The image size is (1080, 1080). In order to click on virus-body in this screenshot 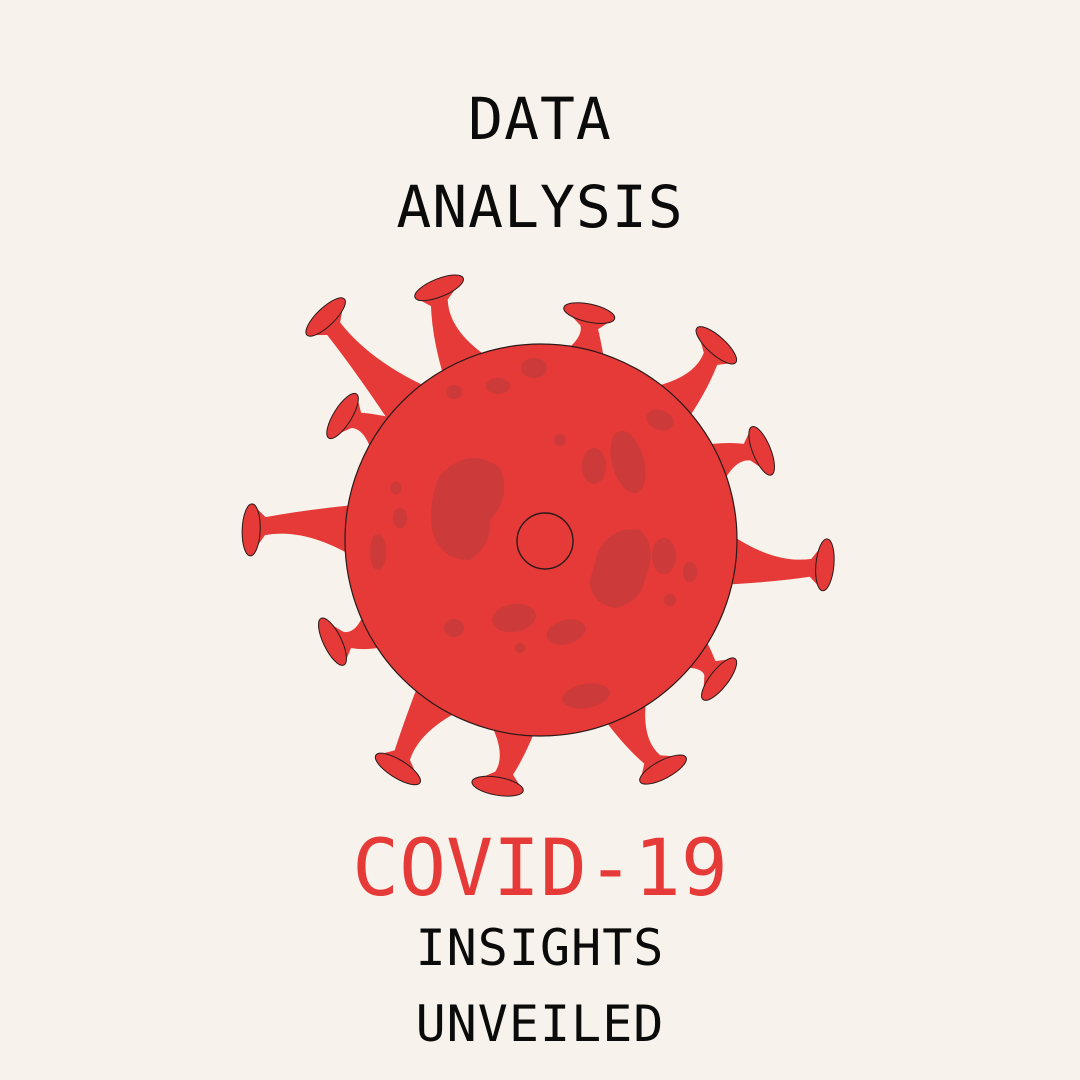, I will do `click(541, 540)`.